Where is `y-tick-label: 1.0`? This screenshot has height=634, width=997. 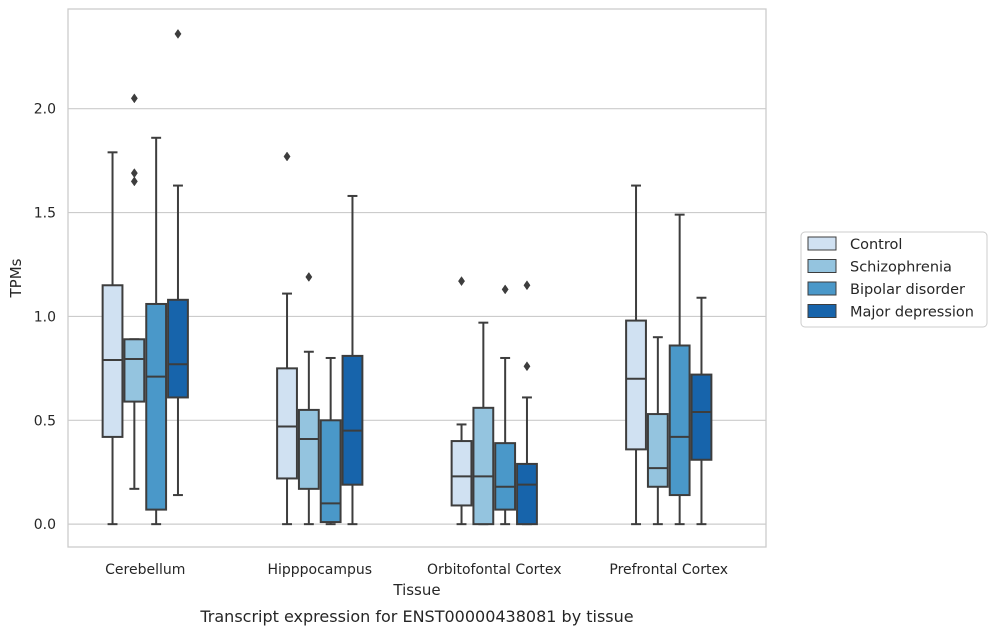
y-tick-label: 1.0 is located at coordinates (45, 317).